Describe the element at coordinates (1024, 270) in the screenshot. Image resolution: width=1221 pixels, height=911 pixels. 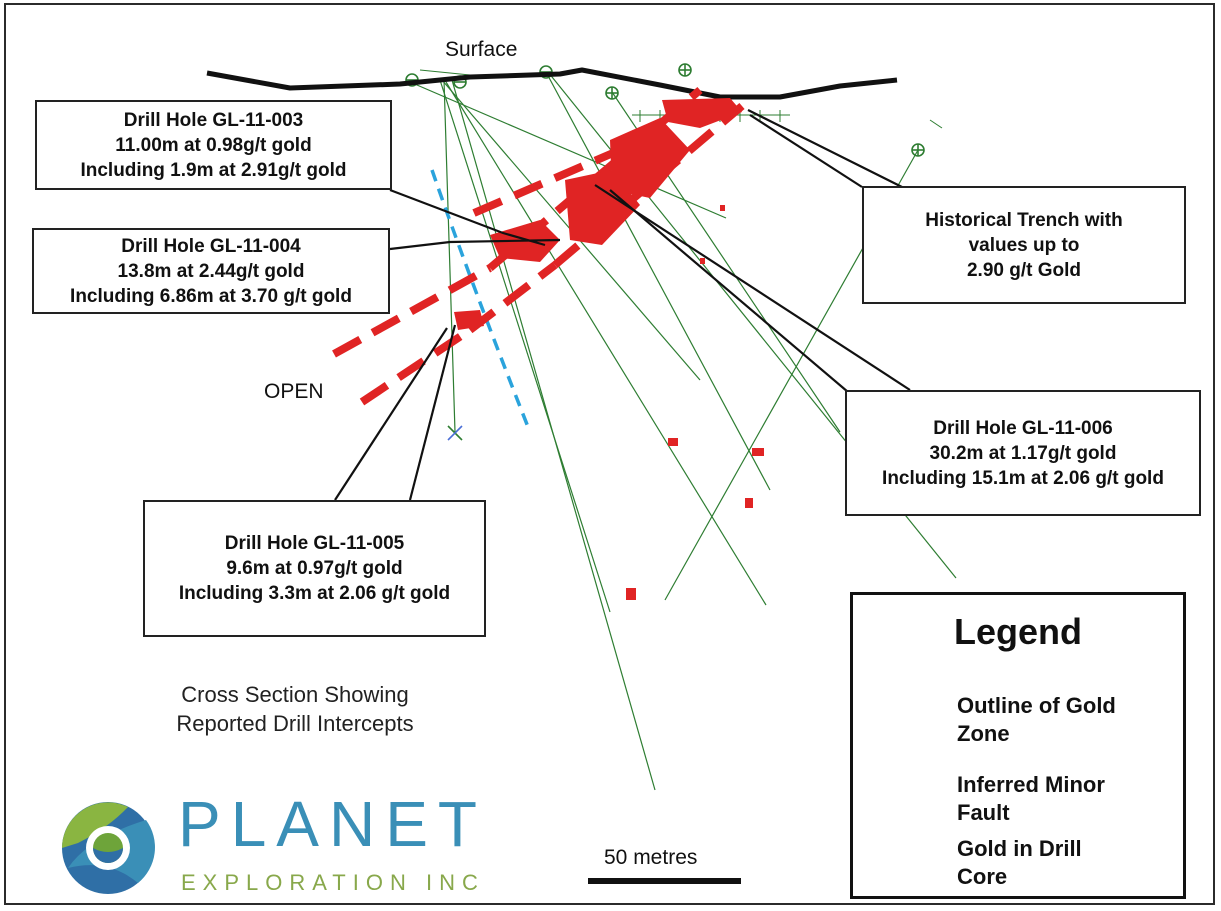
I see `callout-line: 2.90 g/t Gold` at that location.